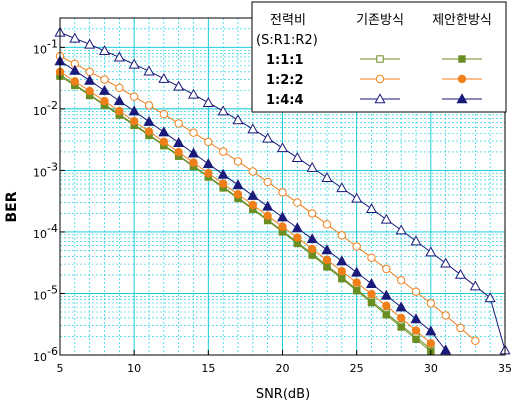  I want to click on x-tick-label: 30, so click(431, 368).